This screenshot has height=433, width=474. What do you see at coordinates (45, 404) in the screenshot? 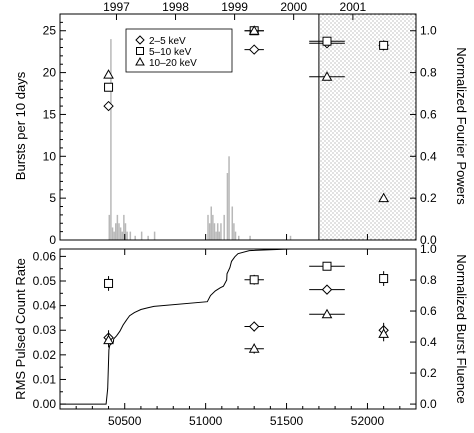
I see `bottom-left-ytick-label: 0.00` at bounding box center [45, 404].